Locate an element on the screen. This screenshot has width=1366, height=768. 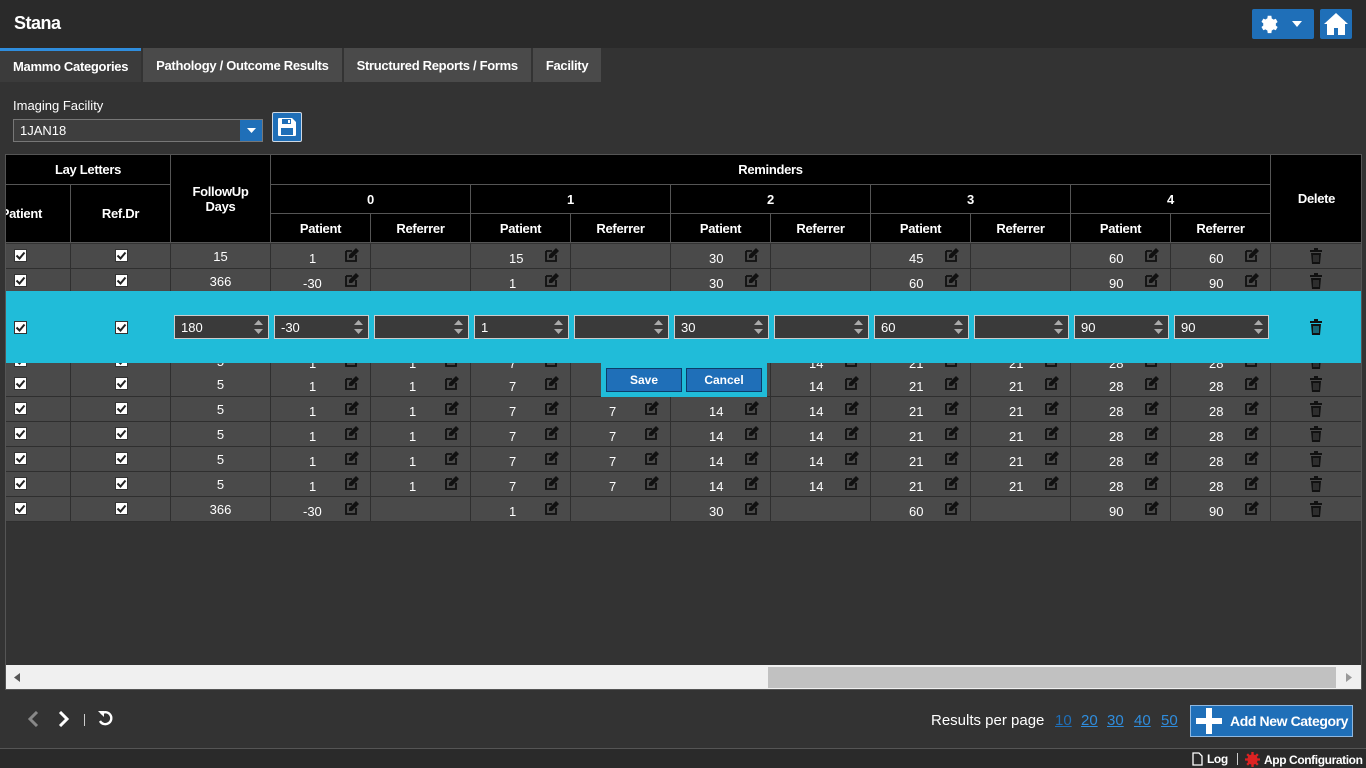
number-spinner-input is located at coordinates (421, 327).